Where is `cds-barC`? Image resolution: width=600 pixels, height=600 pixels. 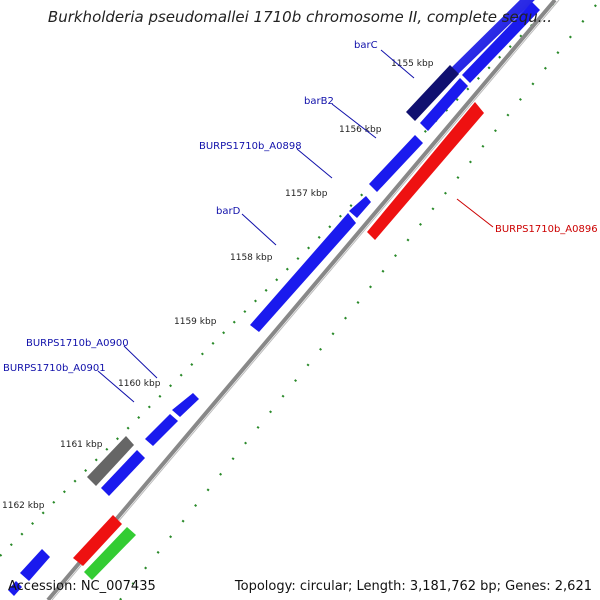 cds-barC is located at coordinates (432, 93).